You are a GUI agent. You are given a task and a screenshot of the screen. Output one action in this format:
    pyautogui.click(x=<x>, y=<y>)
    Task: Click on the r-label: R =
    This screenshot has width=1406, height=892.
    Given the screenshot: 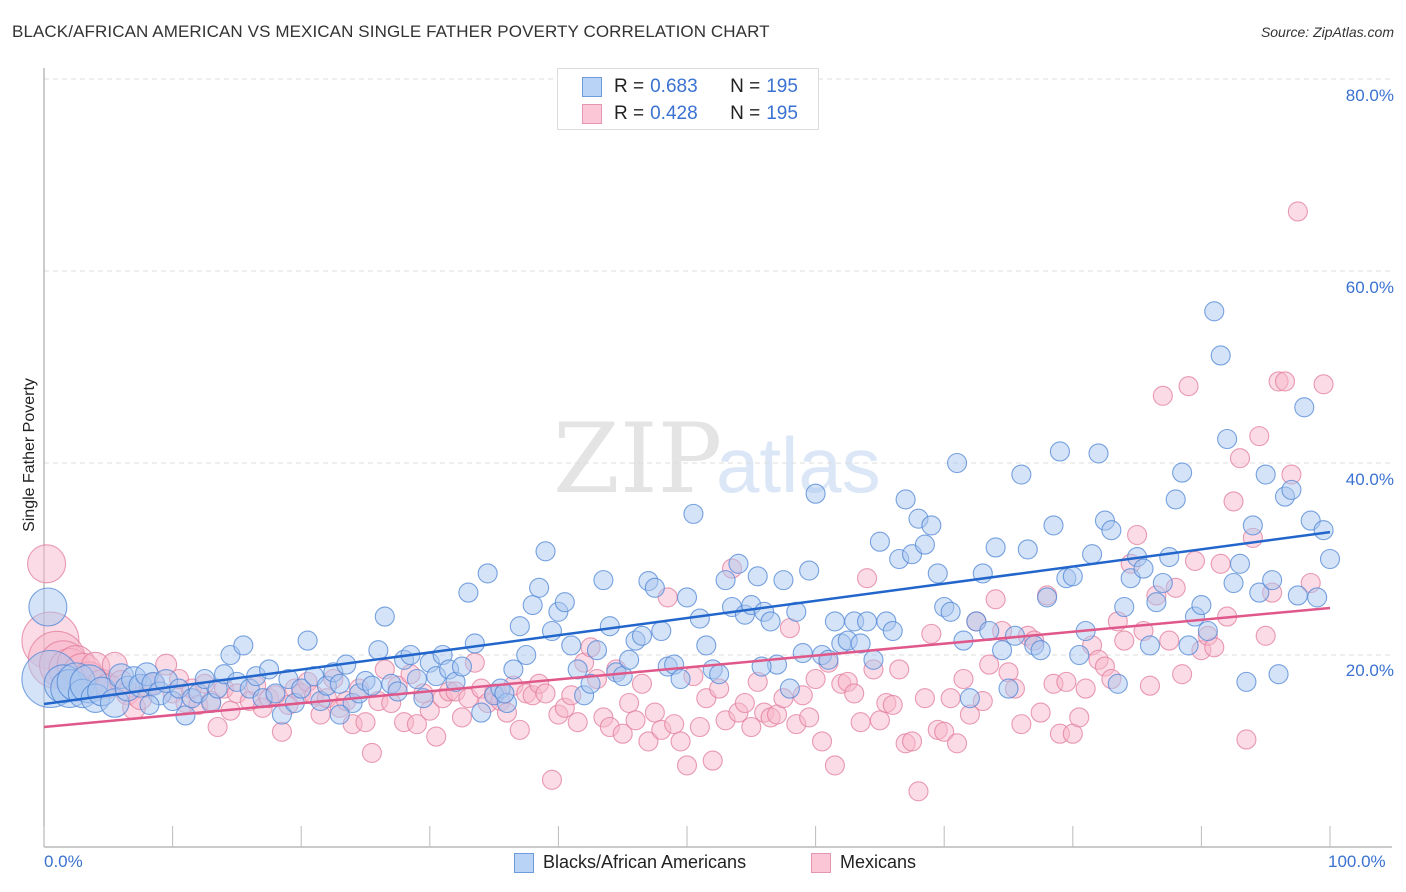 What is the action you would take?
    pyautogui.click(x=629, y=86)
    